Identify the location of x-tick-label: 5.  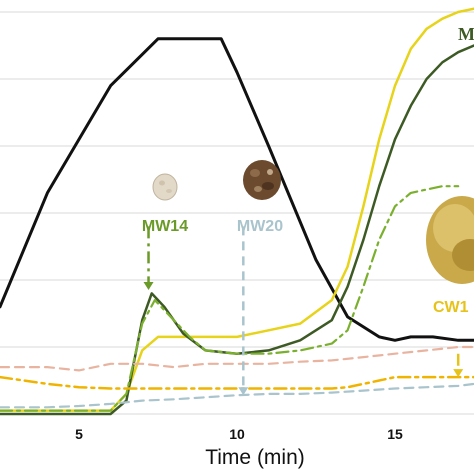
(79, 434).